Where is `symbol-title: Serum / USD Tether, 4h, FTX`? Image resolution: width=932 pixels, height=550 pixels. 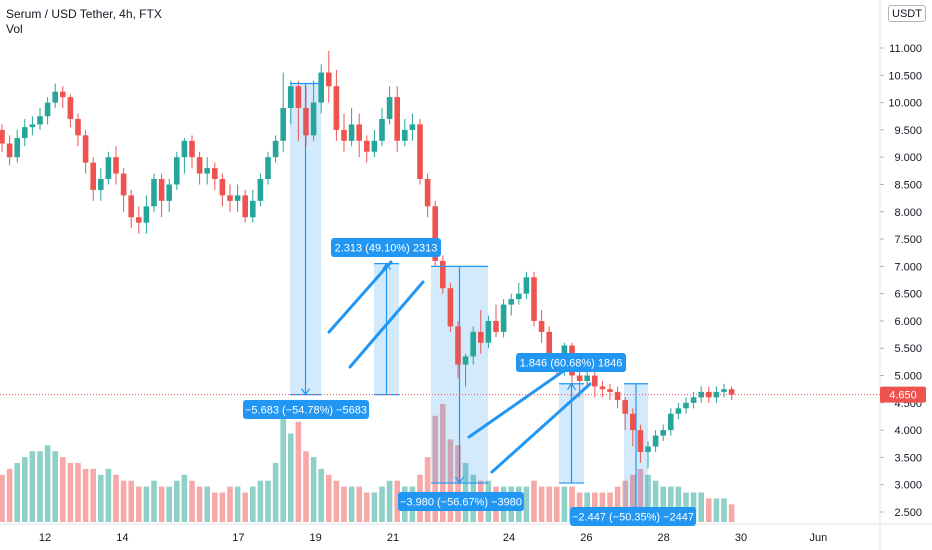
symbol-title: Serum / USD Tether, 4h, FTX is located at coordinates (84, 14).